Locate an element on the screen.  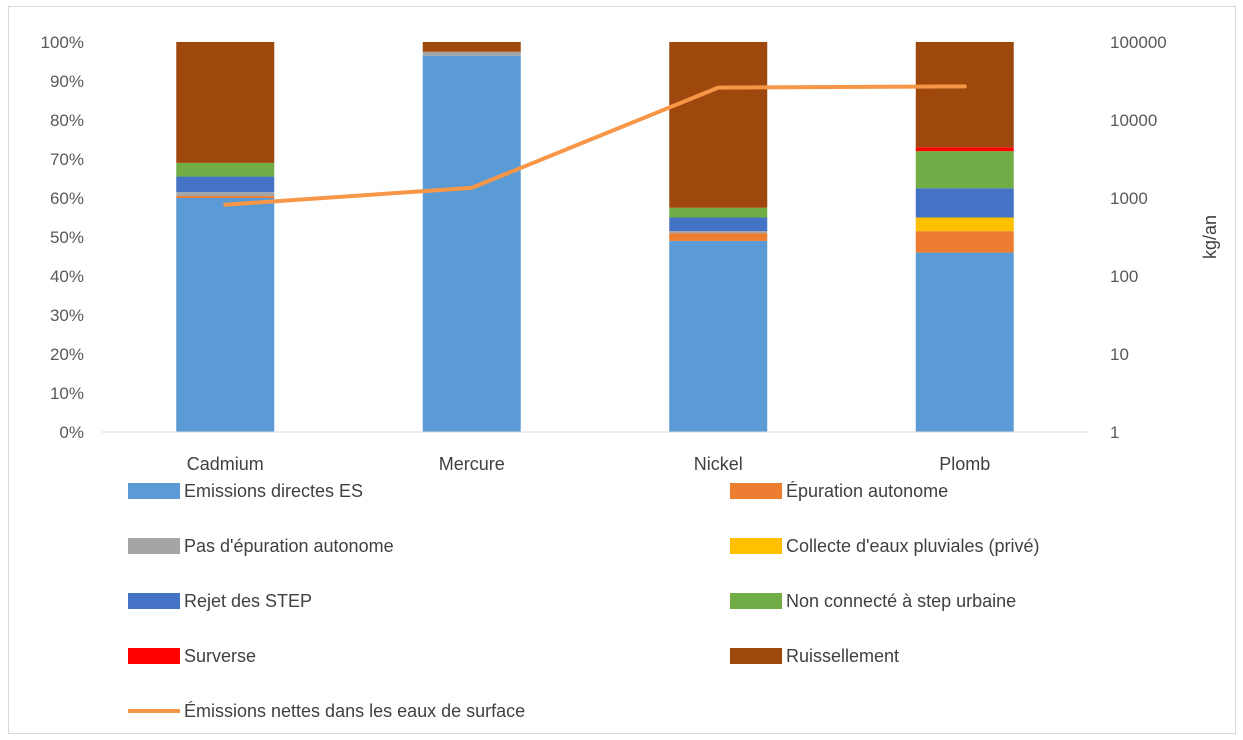
legend-label: Pas d'épuration autonome is located at coordinates (289, 546).